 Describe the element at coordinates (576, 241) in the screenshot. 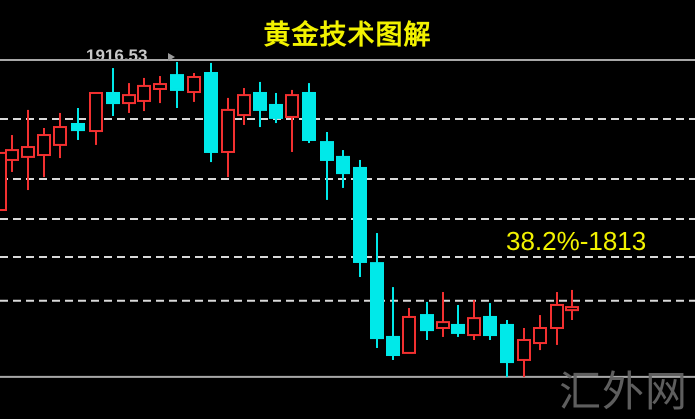

I see `fib-retracement-label: 38.2%-1813` at that location.